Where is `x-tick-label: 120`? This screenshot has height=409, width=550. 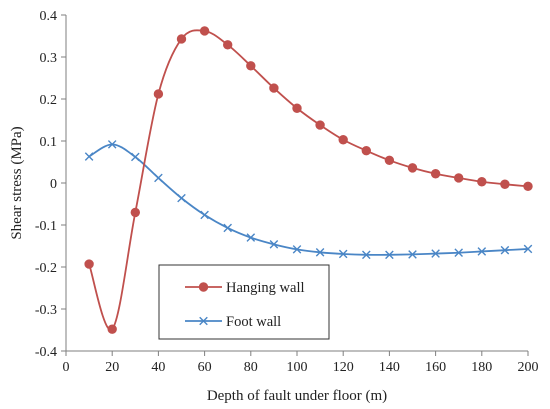 x-tick-label: 120 is located at coordinates (343, 367).